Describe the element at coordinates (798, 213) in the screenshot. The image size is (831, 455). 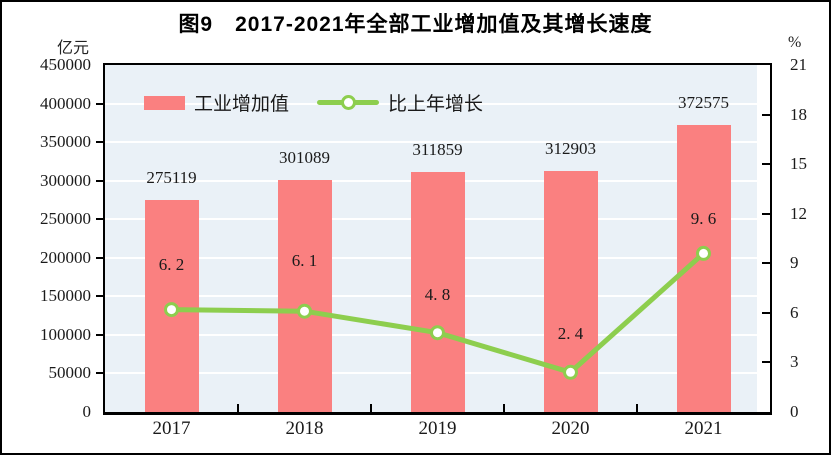
I see `right-axis-tick-label: 12` at that location.